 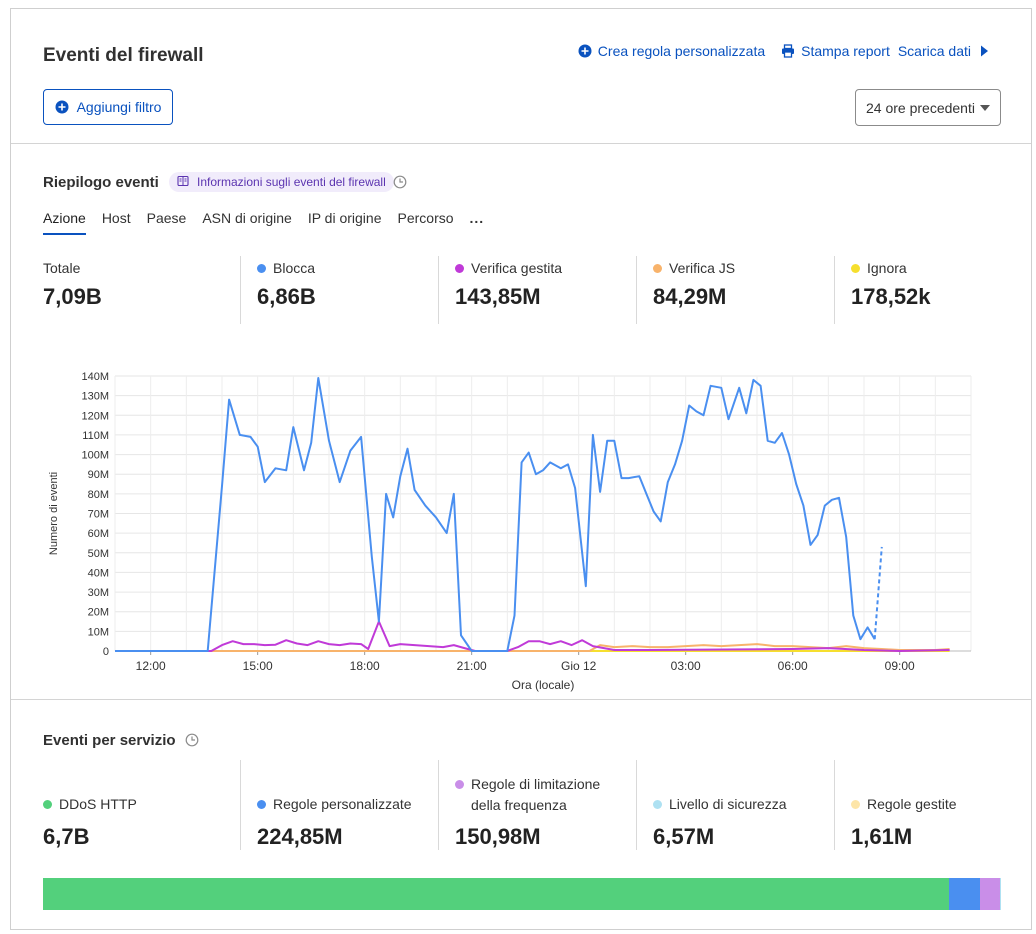 What do you see at coordinates (95, 436) in the screenshot?
I see `y-tick-label: 110M` at bounding box center [95, 436].